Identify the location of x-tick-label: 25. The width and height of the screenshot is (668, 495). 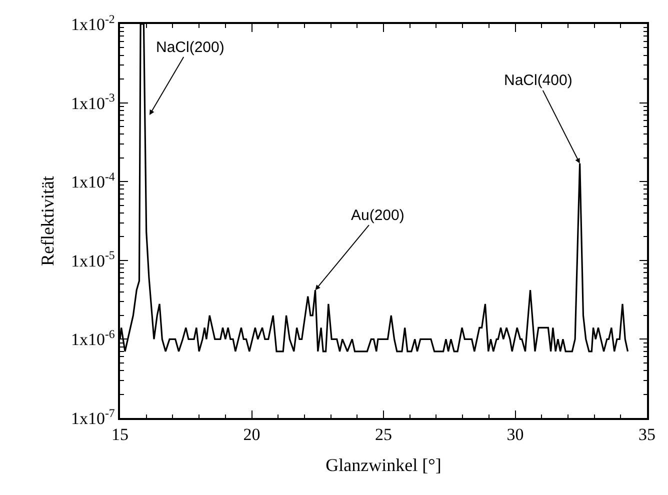
(383, 434).